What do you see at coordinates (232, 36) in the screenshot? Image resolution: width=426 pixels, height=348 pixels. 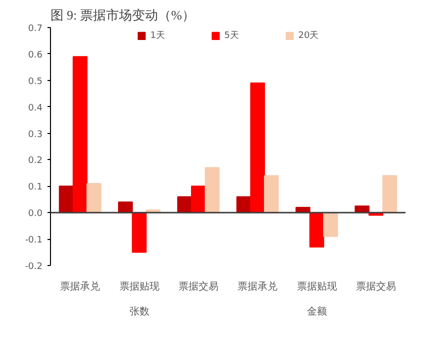 I see `legend-label: 5天` at bounding box center [232, 36].